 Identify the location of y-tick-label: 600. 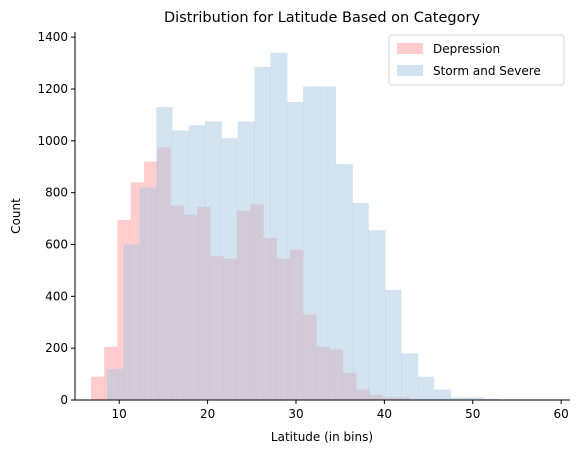
(56, 245).